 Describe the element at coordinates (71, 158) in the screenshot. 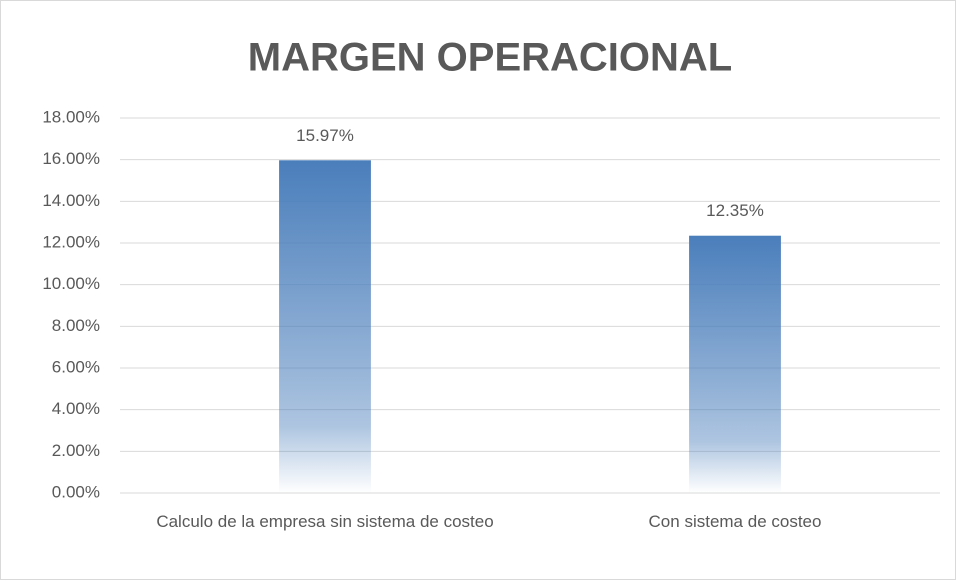

I see `y-tick-label: 16.00%` at that location.